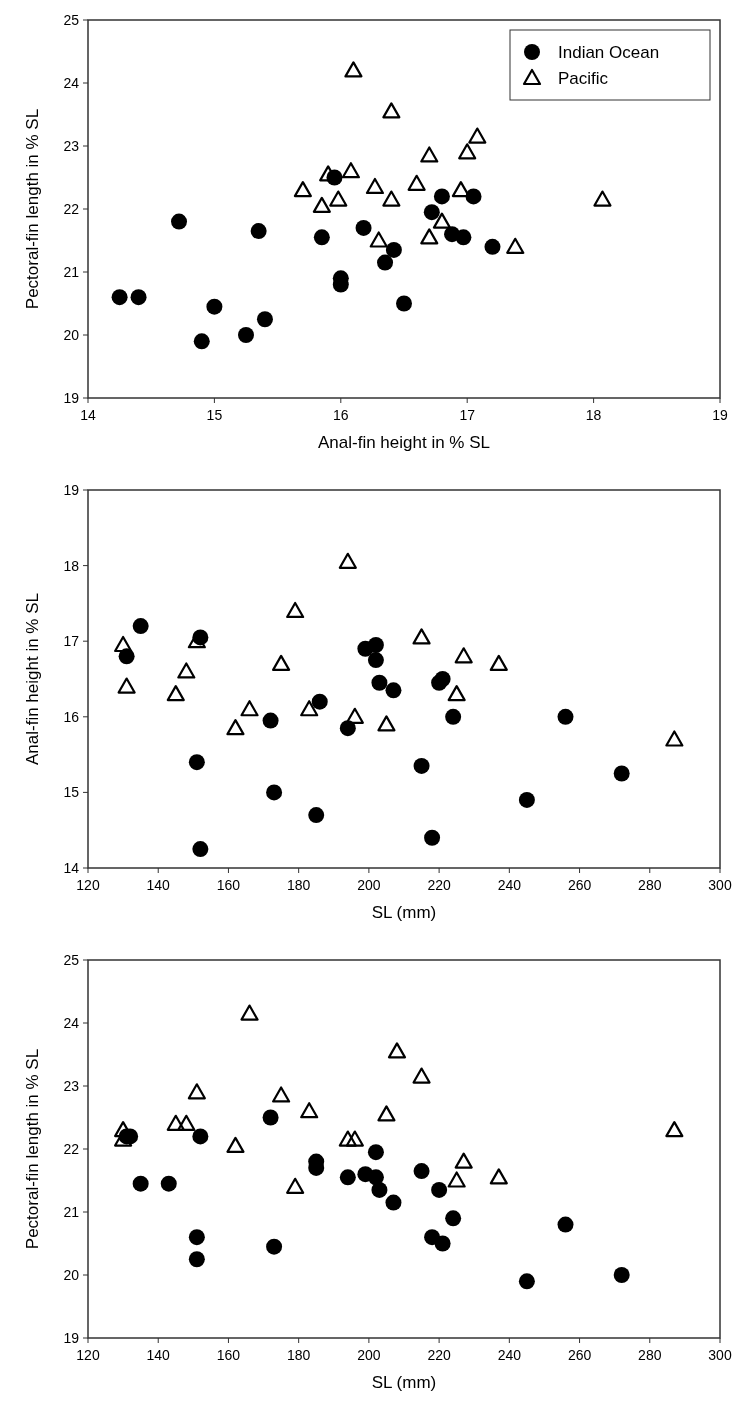  Describe the element at coordinates (32, 679) in the screenshot. I see `y-axis-title: Anal-fin height in % SL` at that location.